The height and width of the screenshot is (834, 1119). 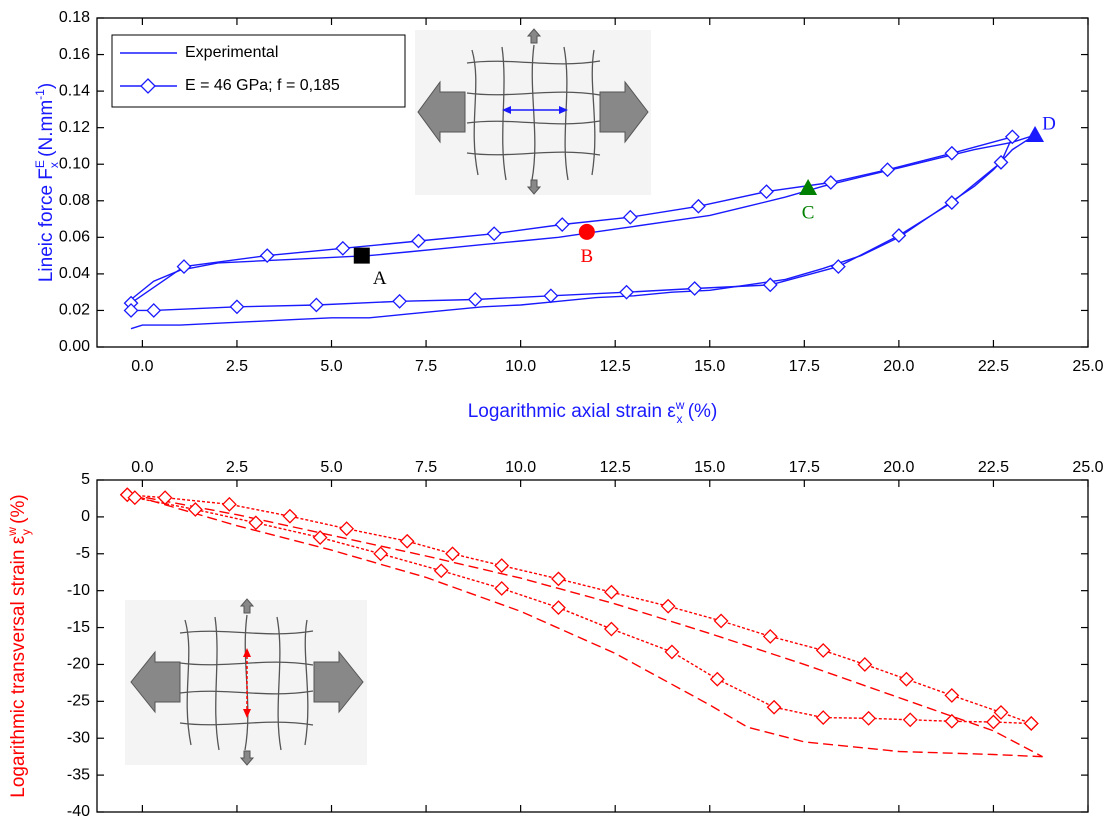 I want to click on y-tick-label: 0.06, so click(x=74, y=237).